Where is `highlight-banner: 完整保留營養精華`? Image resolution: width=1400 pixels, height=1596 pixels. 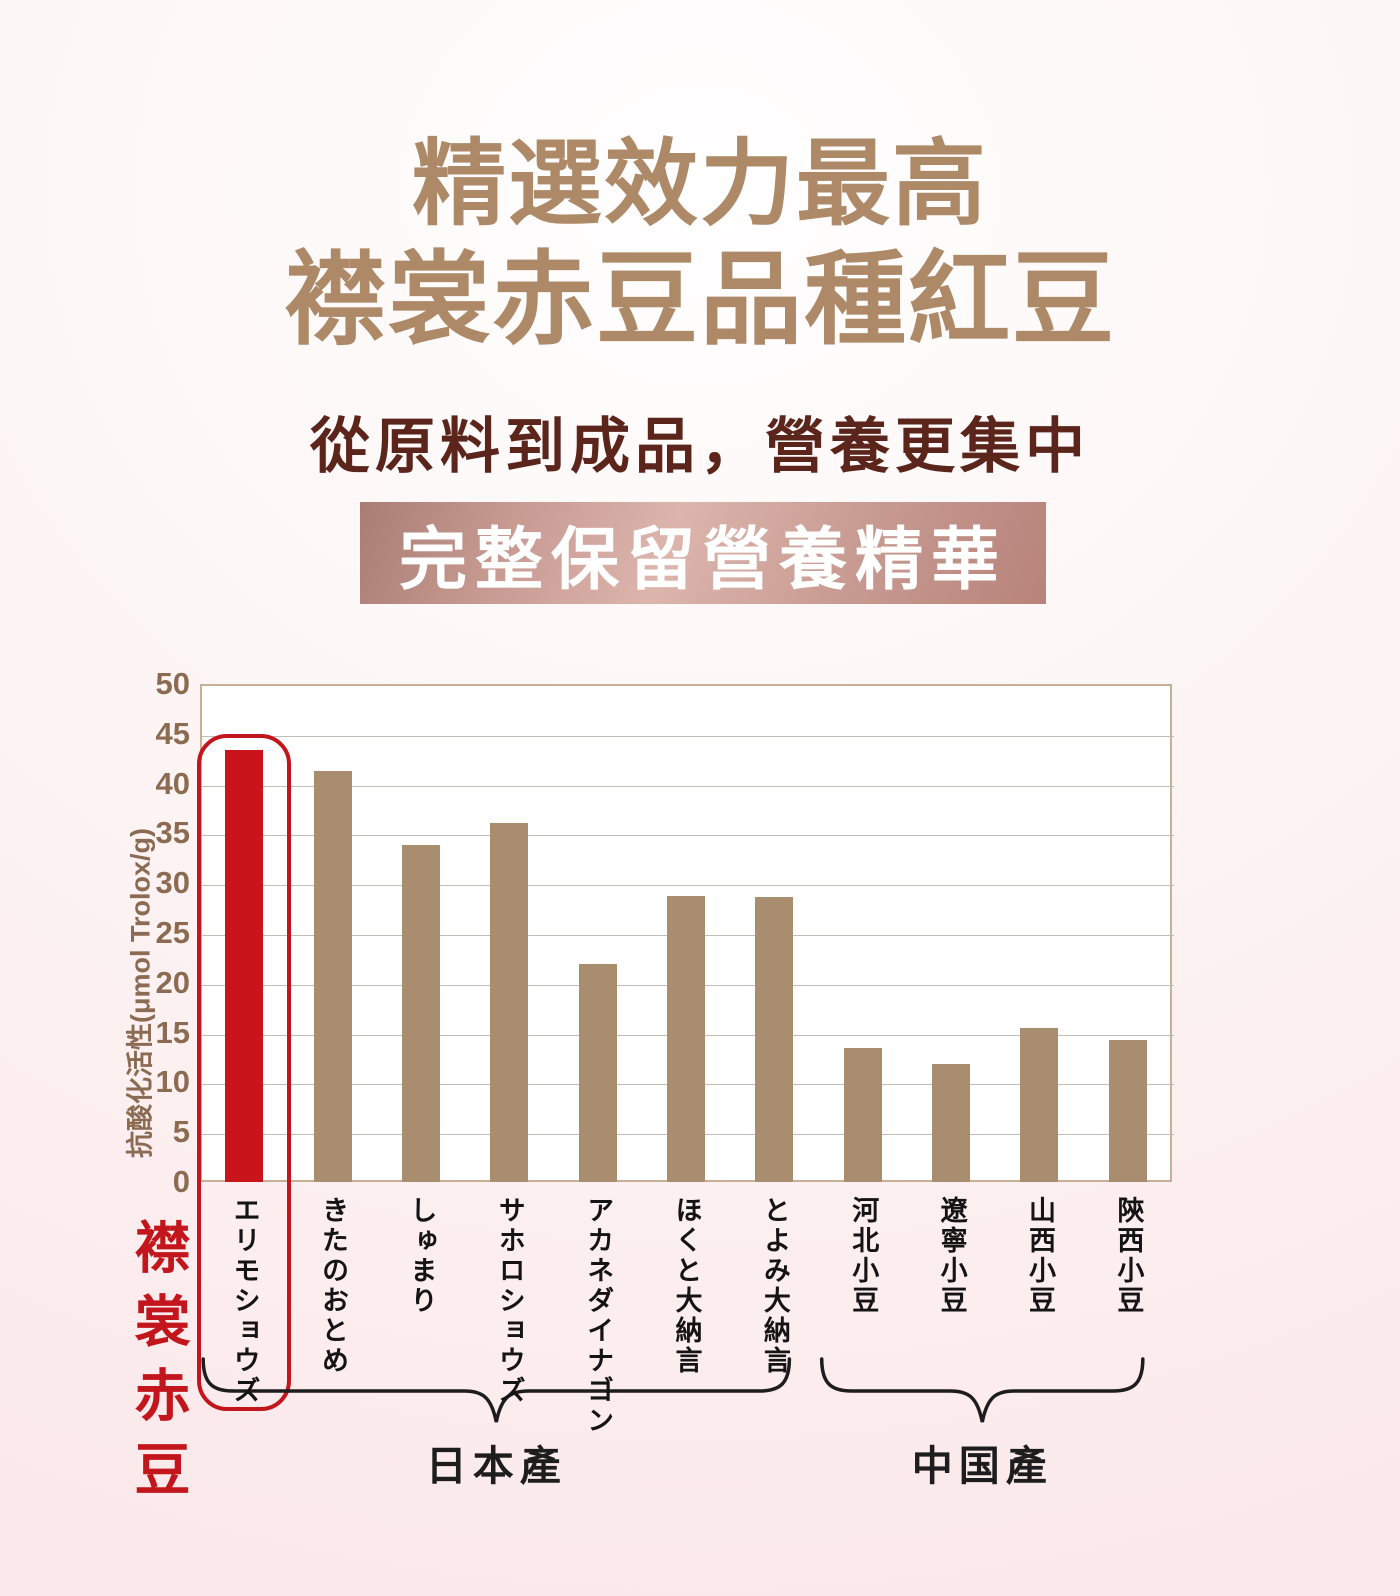
highlight-banner: 完整保留營養精華 is located at coordinates (703, 553).